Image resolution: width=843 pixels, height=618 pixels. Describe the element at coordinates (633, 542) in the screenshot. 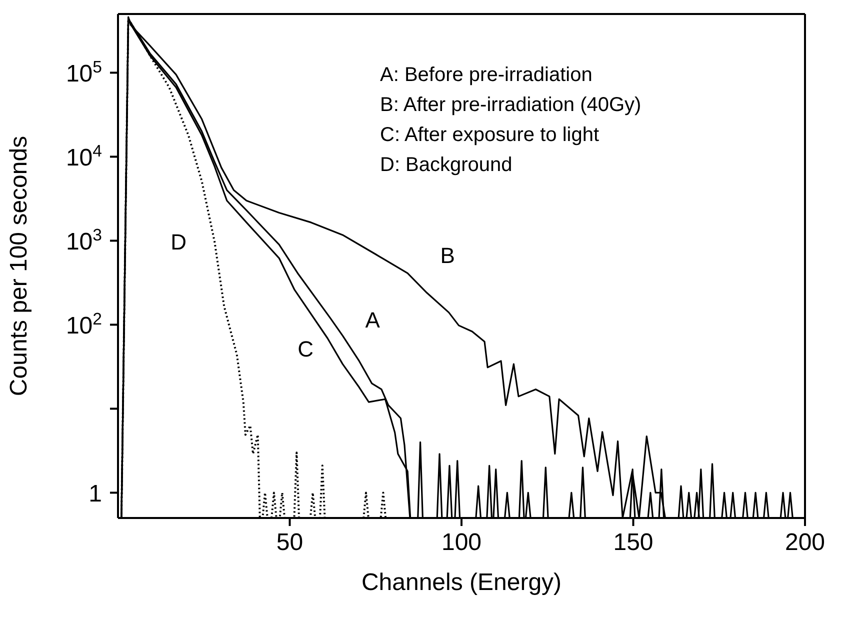

I see `x-tick-label: 150` at that location.